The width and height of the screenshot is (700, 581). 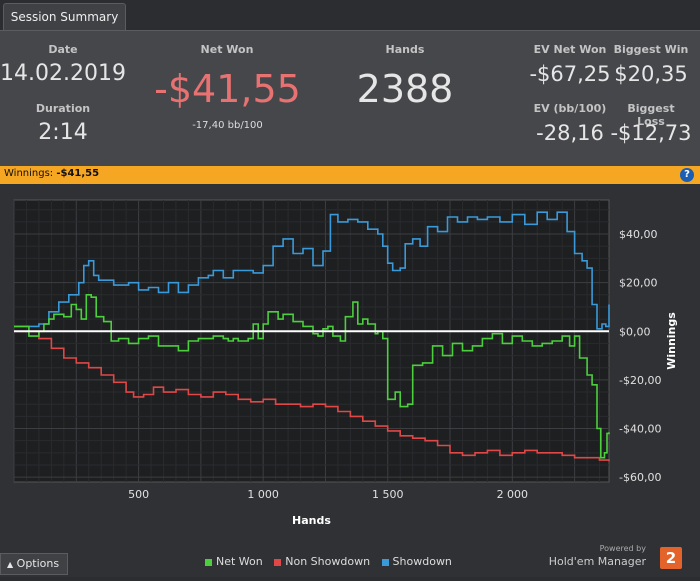 I want to click on biggest-win-label: Biggest Win, so click(x=651, y=49).